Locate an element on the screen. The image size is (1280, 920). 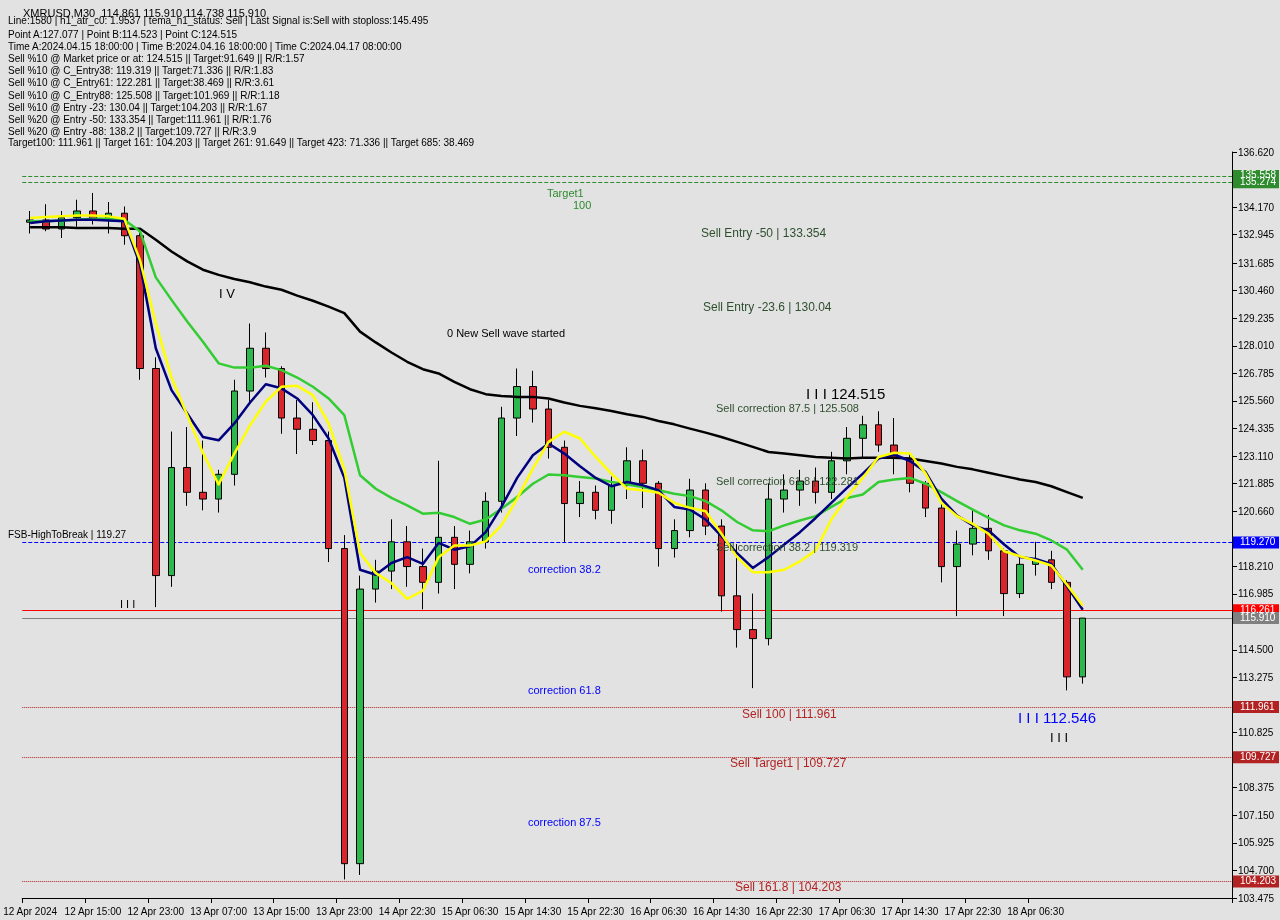
x-tick-label: 13 Apr 23:00 is located at coordinates (344, 911).